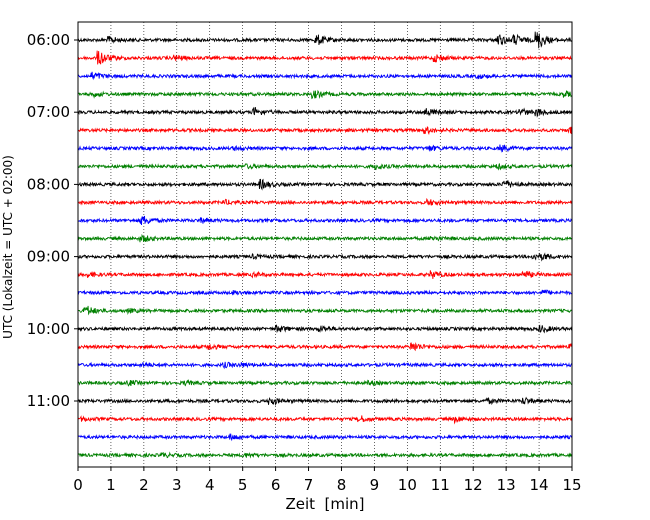  What do you see at coordinates (440, 485) in the screenshot?
I see `x-tick-label: 11` at bounding box center [440, 485].